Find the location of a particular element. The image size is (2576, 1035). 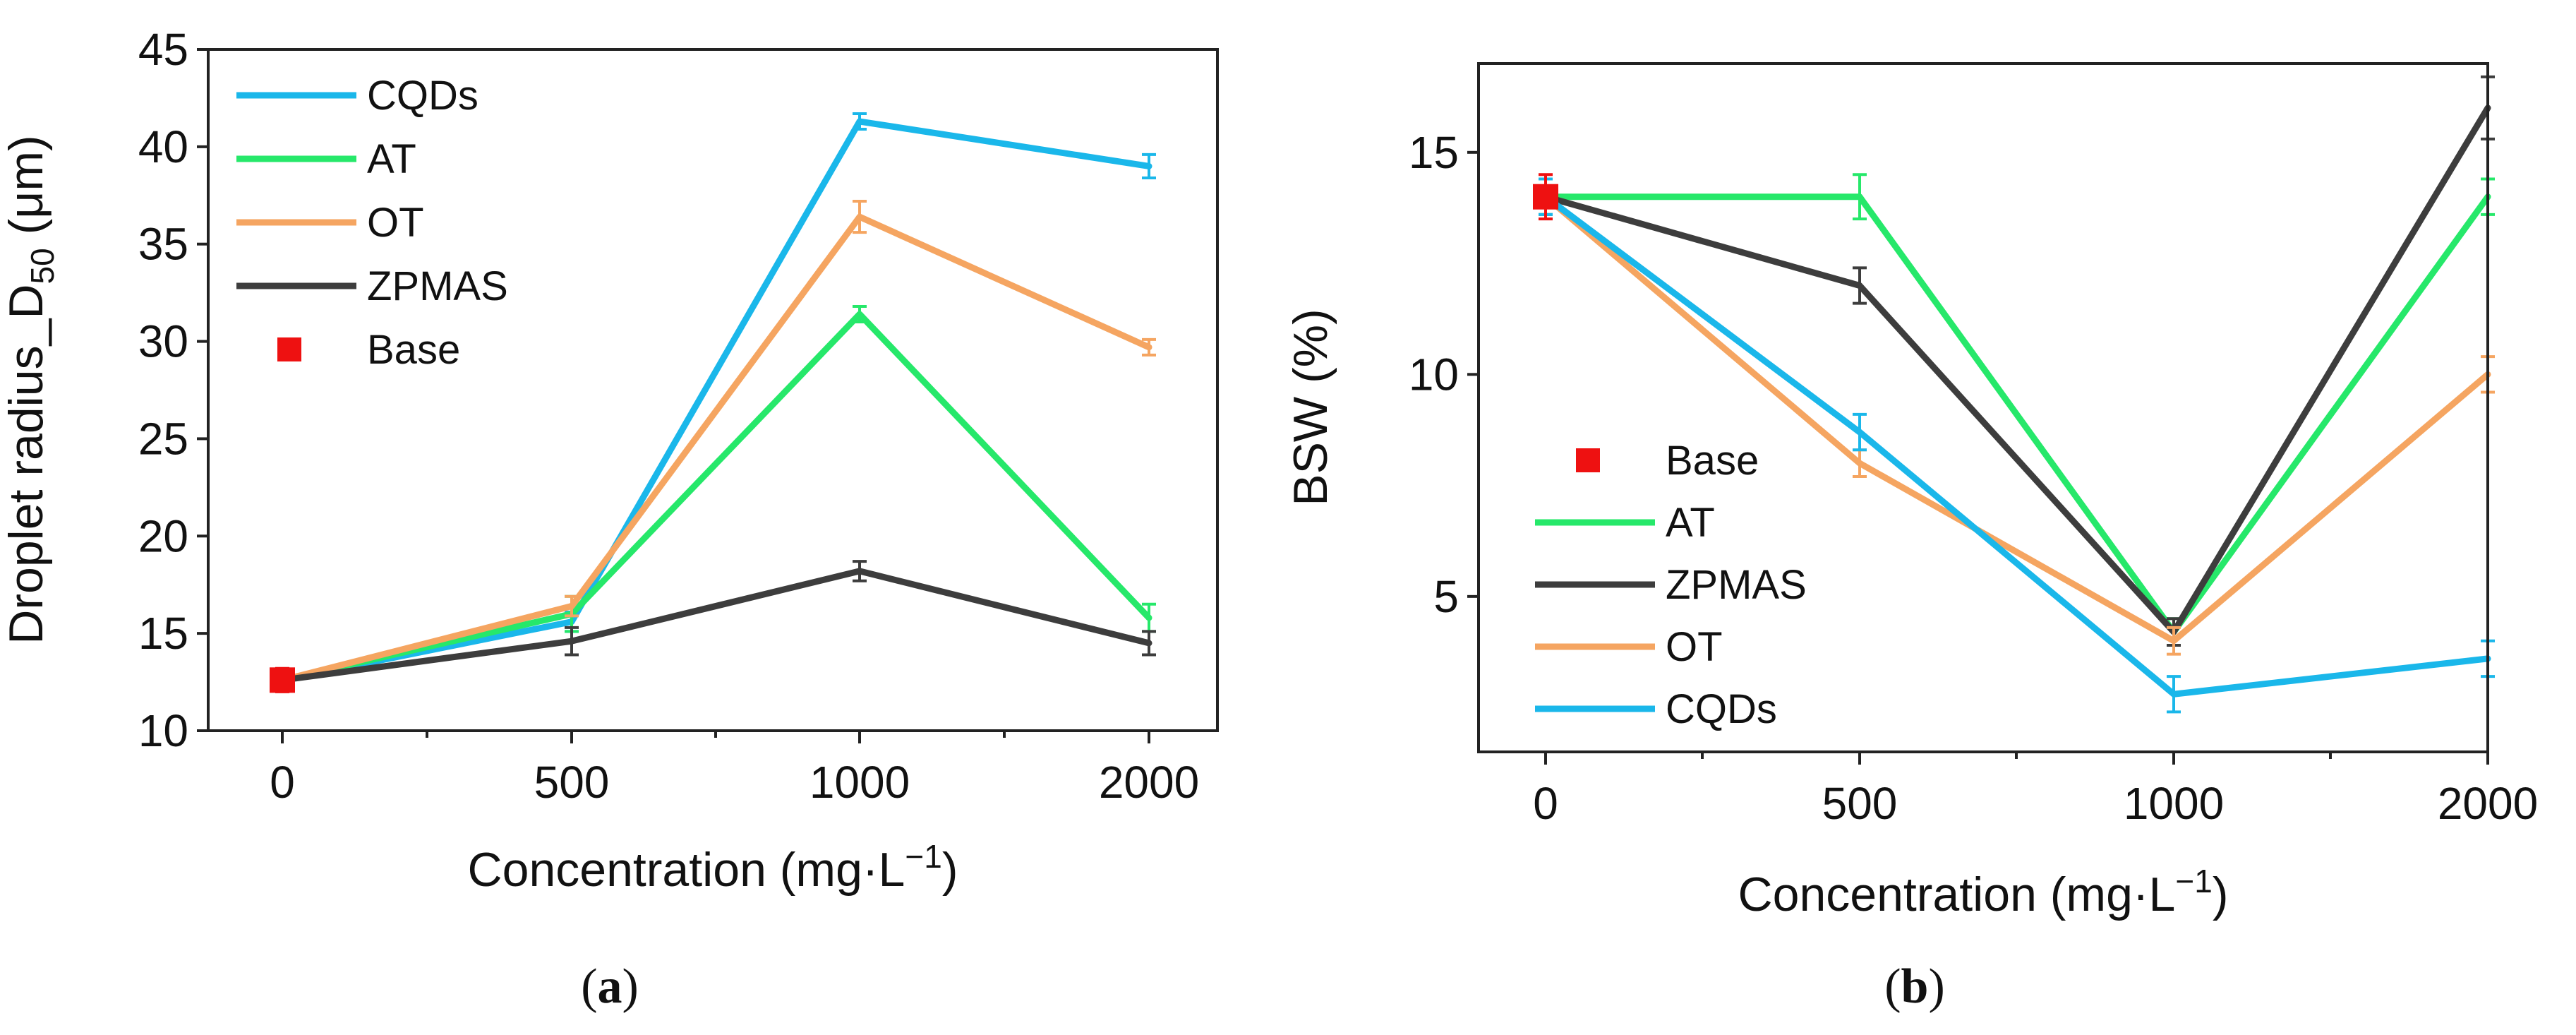

y-tick-label: 30 is located at coordinates (163, 341).